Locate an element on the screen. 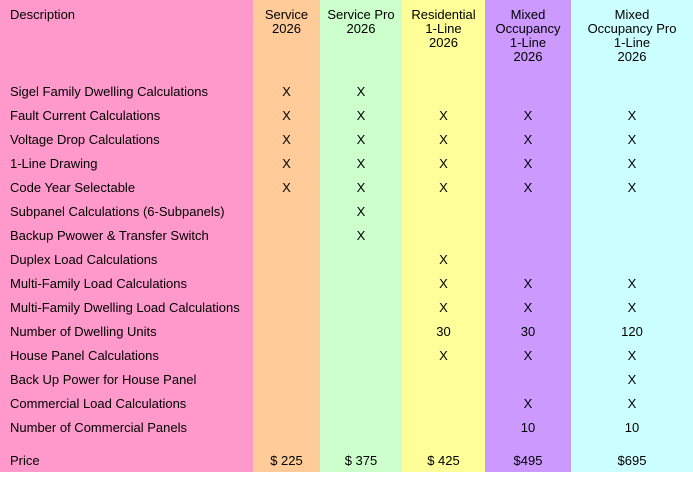 The height and width of the screenshot is (478, 693). row-label: Multi-Family Dwelling Load Calculations is located at coordinates (126, 307).